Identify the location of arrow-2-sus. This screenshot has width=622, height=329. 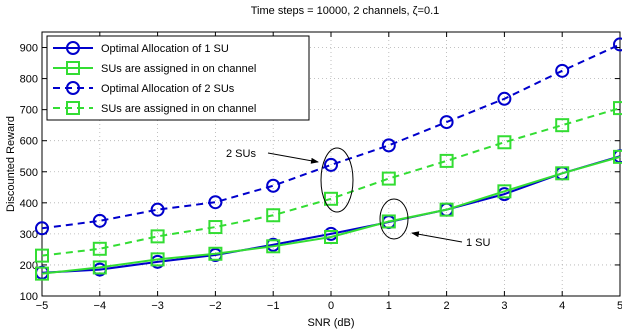
(293, 158).